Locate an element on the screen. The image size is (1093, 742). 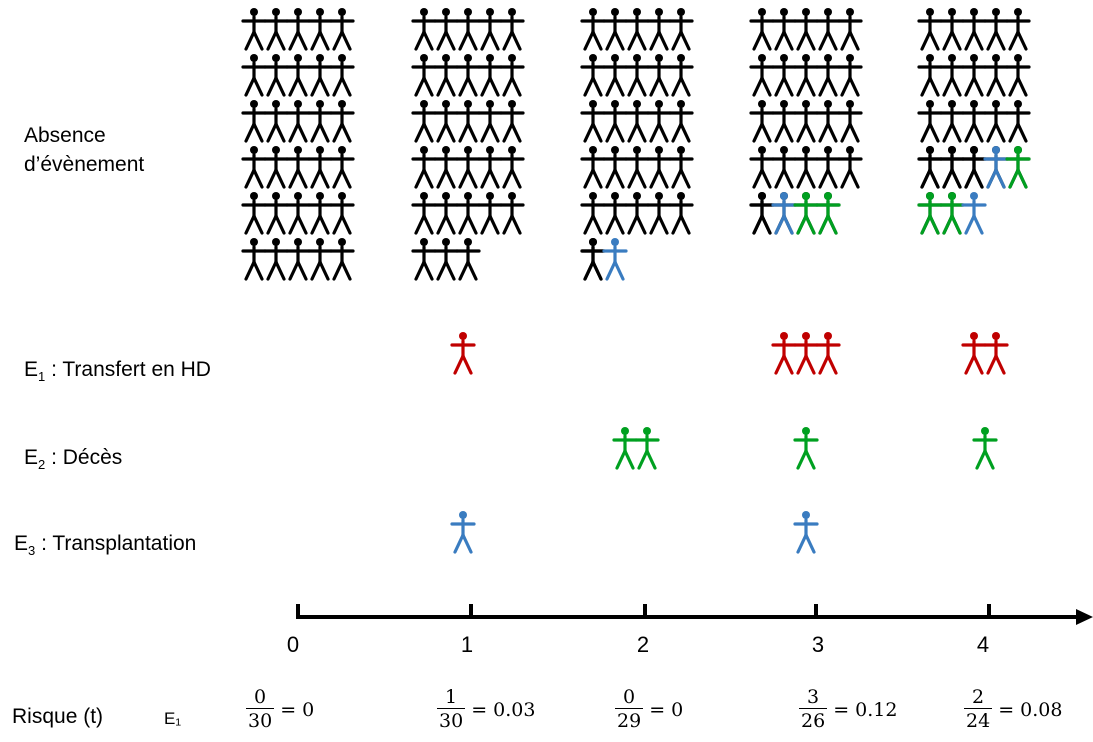
event-e3-label: E3 : Transplantation is located at coordinates (105, 547).